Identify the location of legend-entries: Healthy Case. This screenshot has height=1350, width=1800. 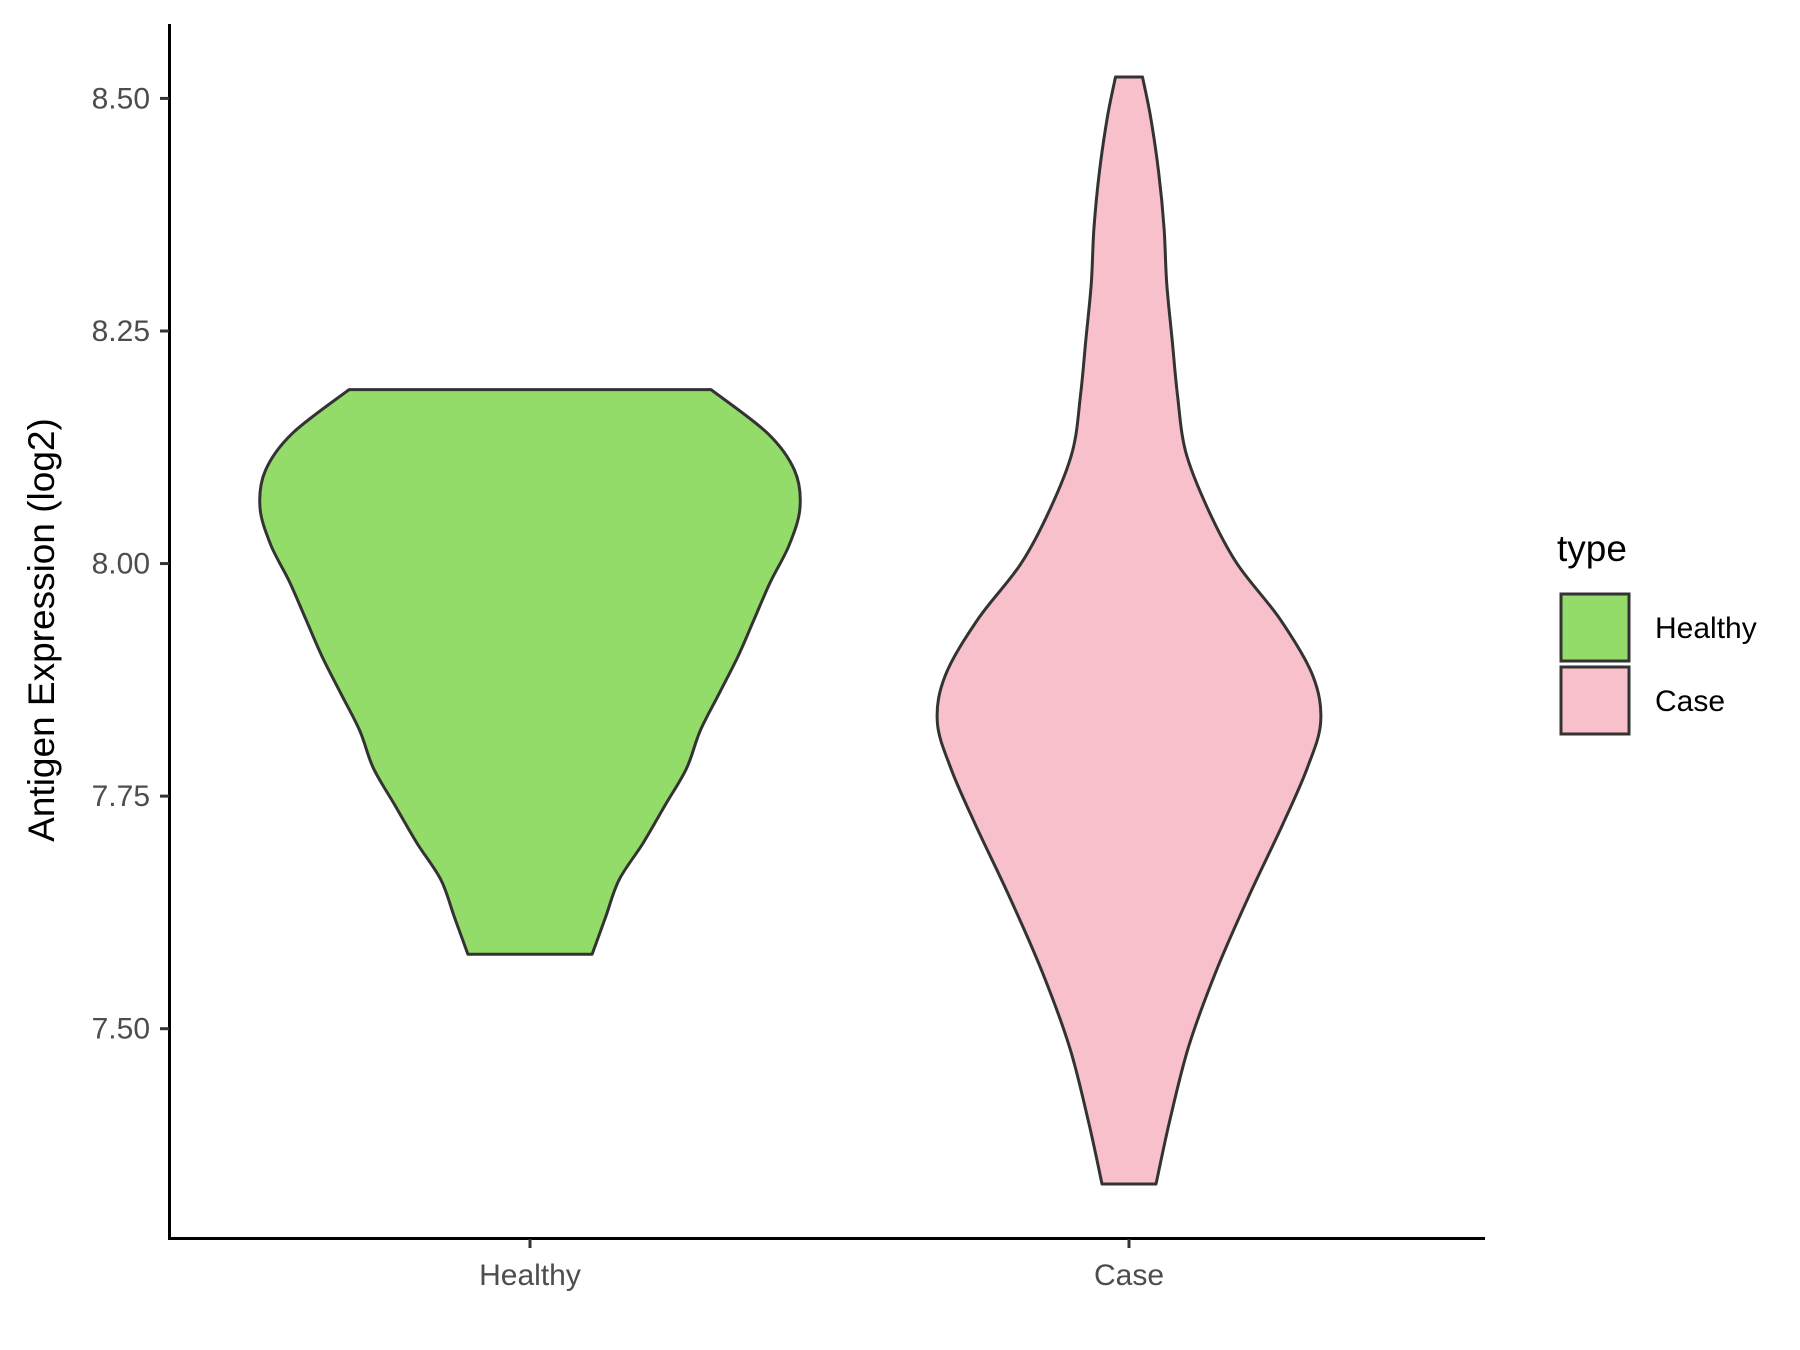
(1658, 664).